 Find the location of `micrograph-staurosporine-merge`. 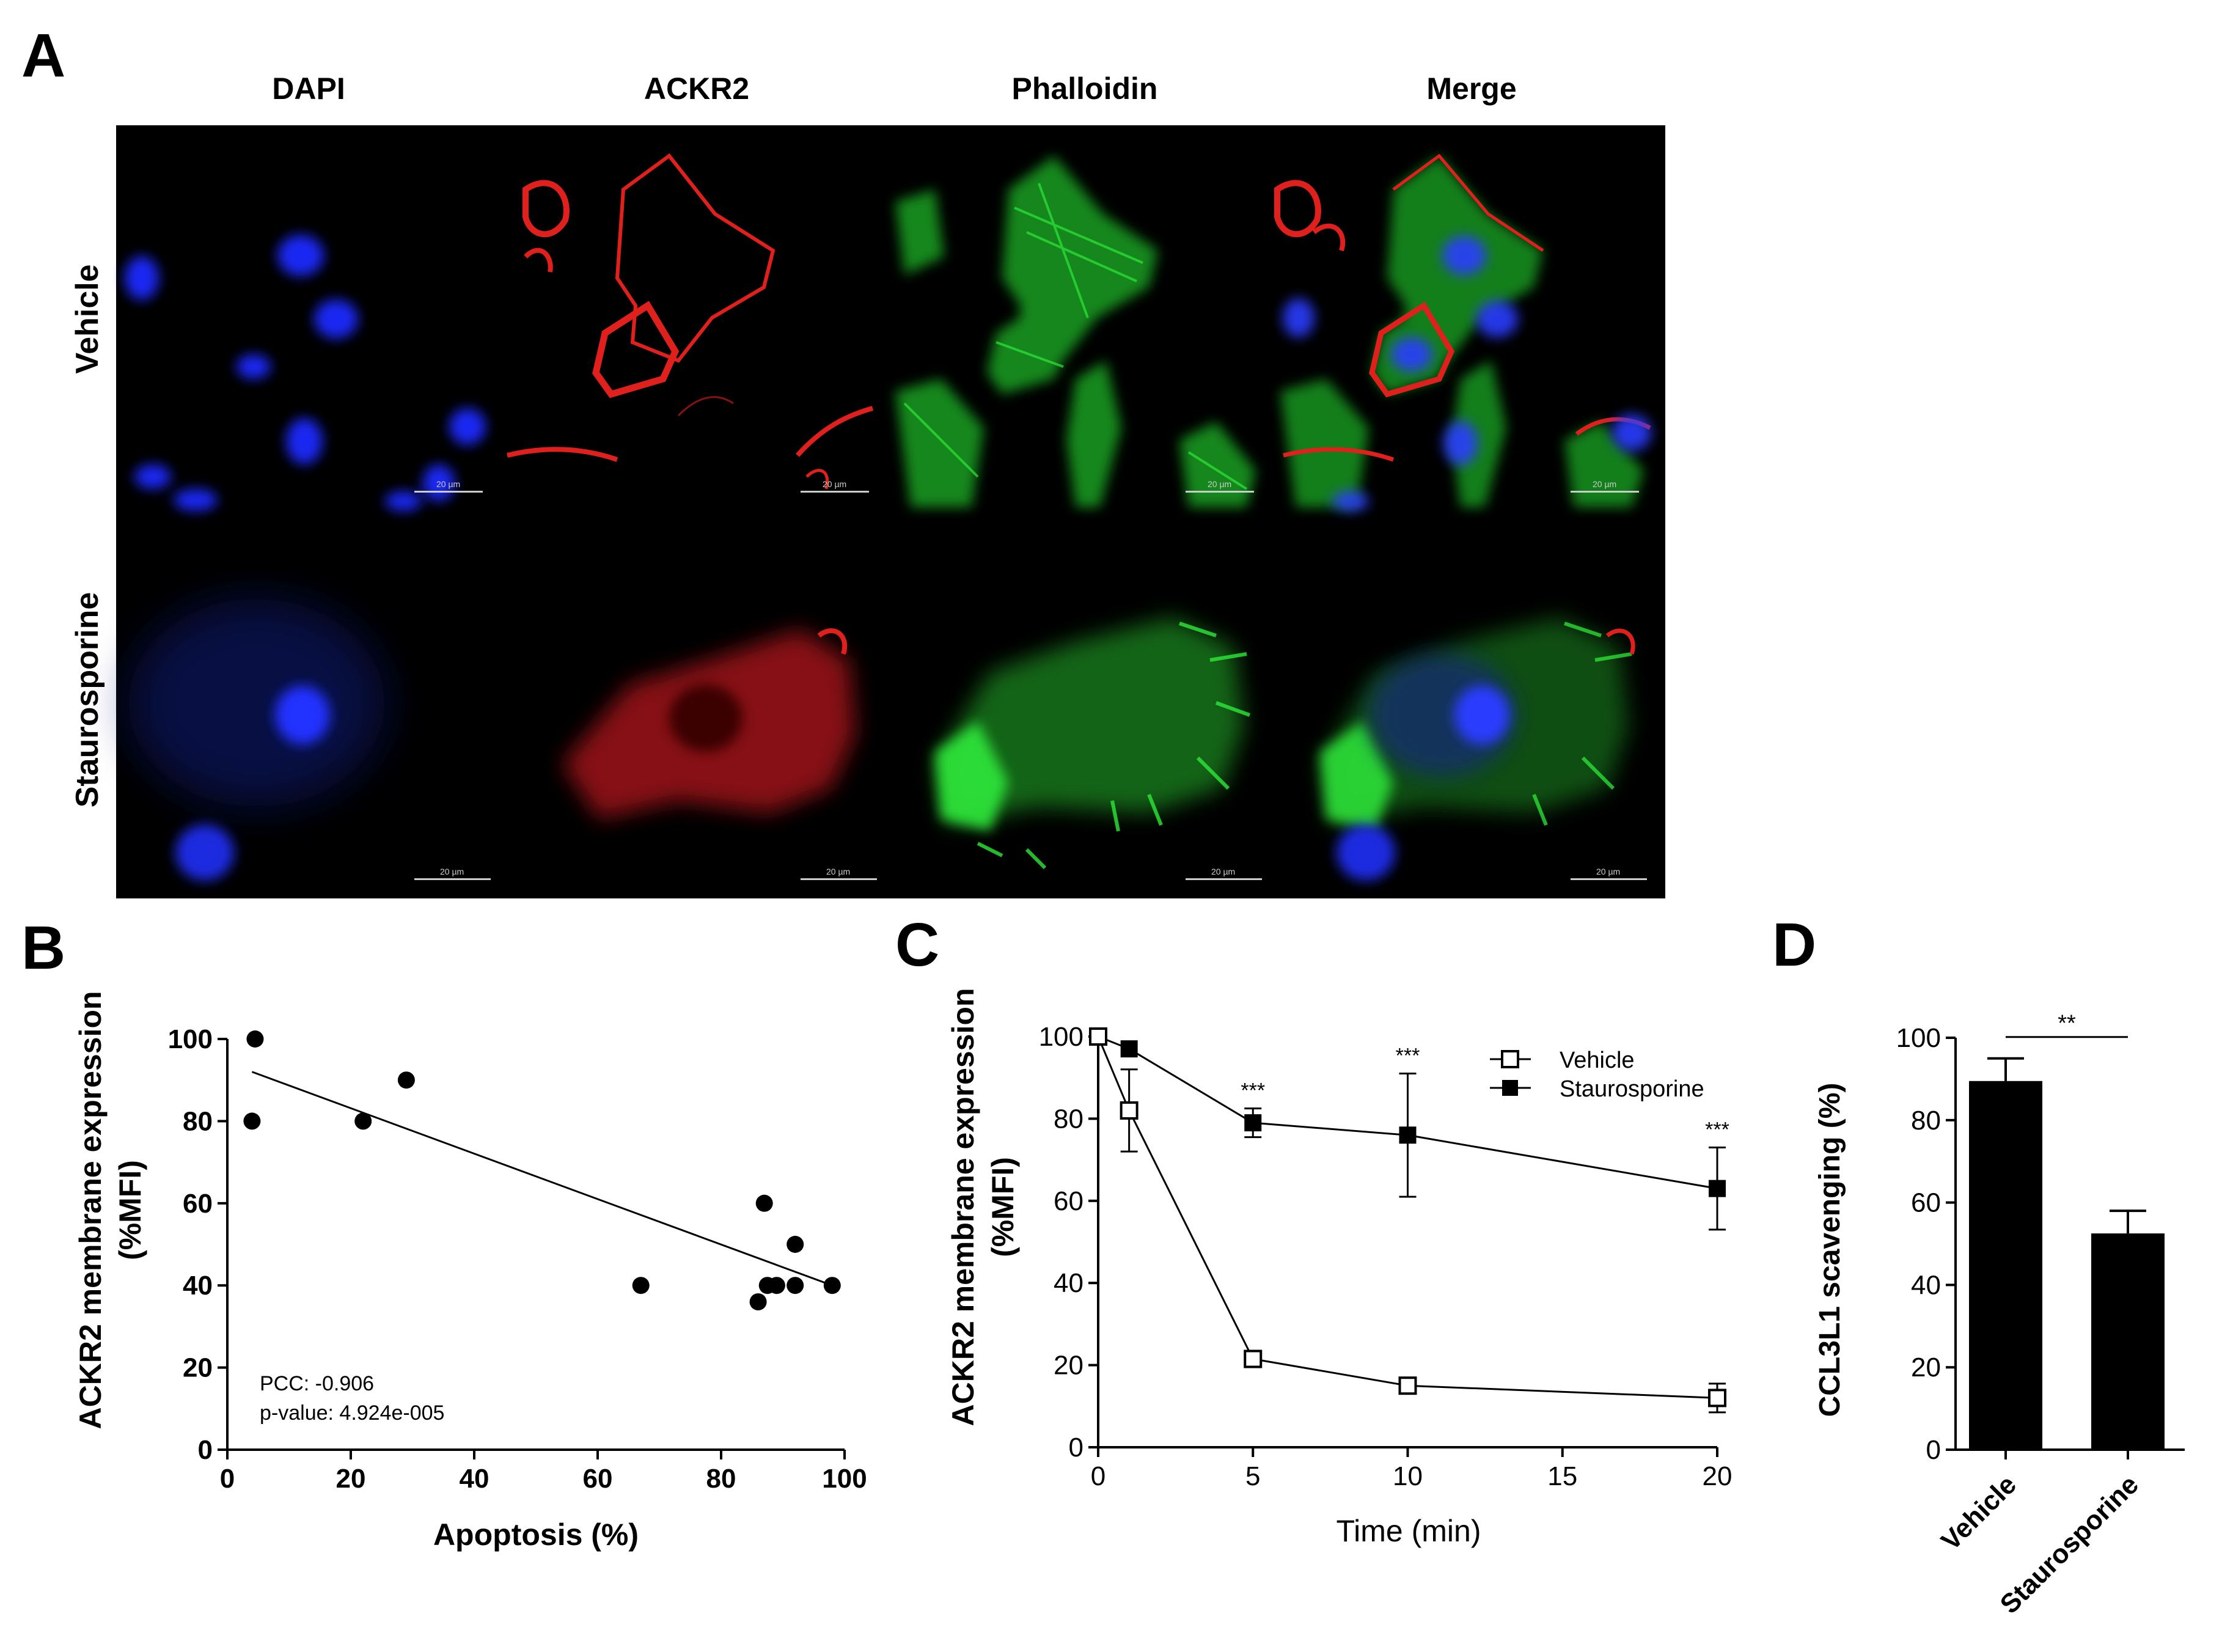

micrograph-staurosporine-merge is located at coordinates (1478, 749).